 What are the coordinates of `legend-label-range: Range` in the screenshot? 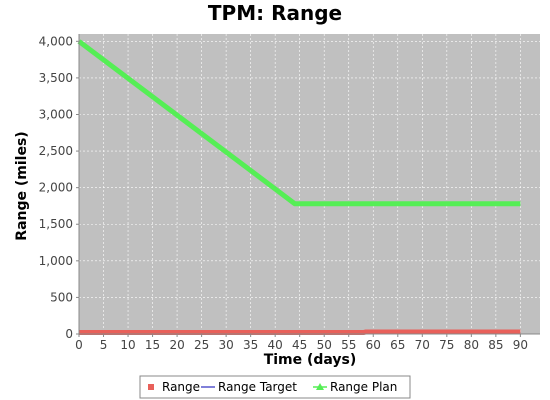 It's located at (181, 387).